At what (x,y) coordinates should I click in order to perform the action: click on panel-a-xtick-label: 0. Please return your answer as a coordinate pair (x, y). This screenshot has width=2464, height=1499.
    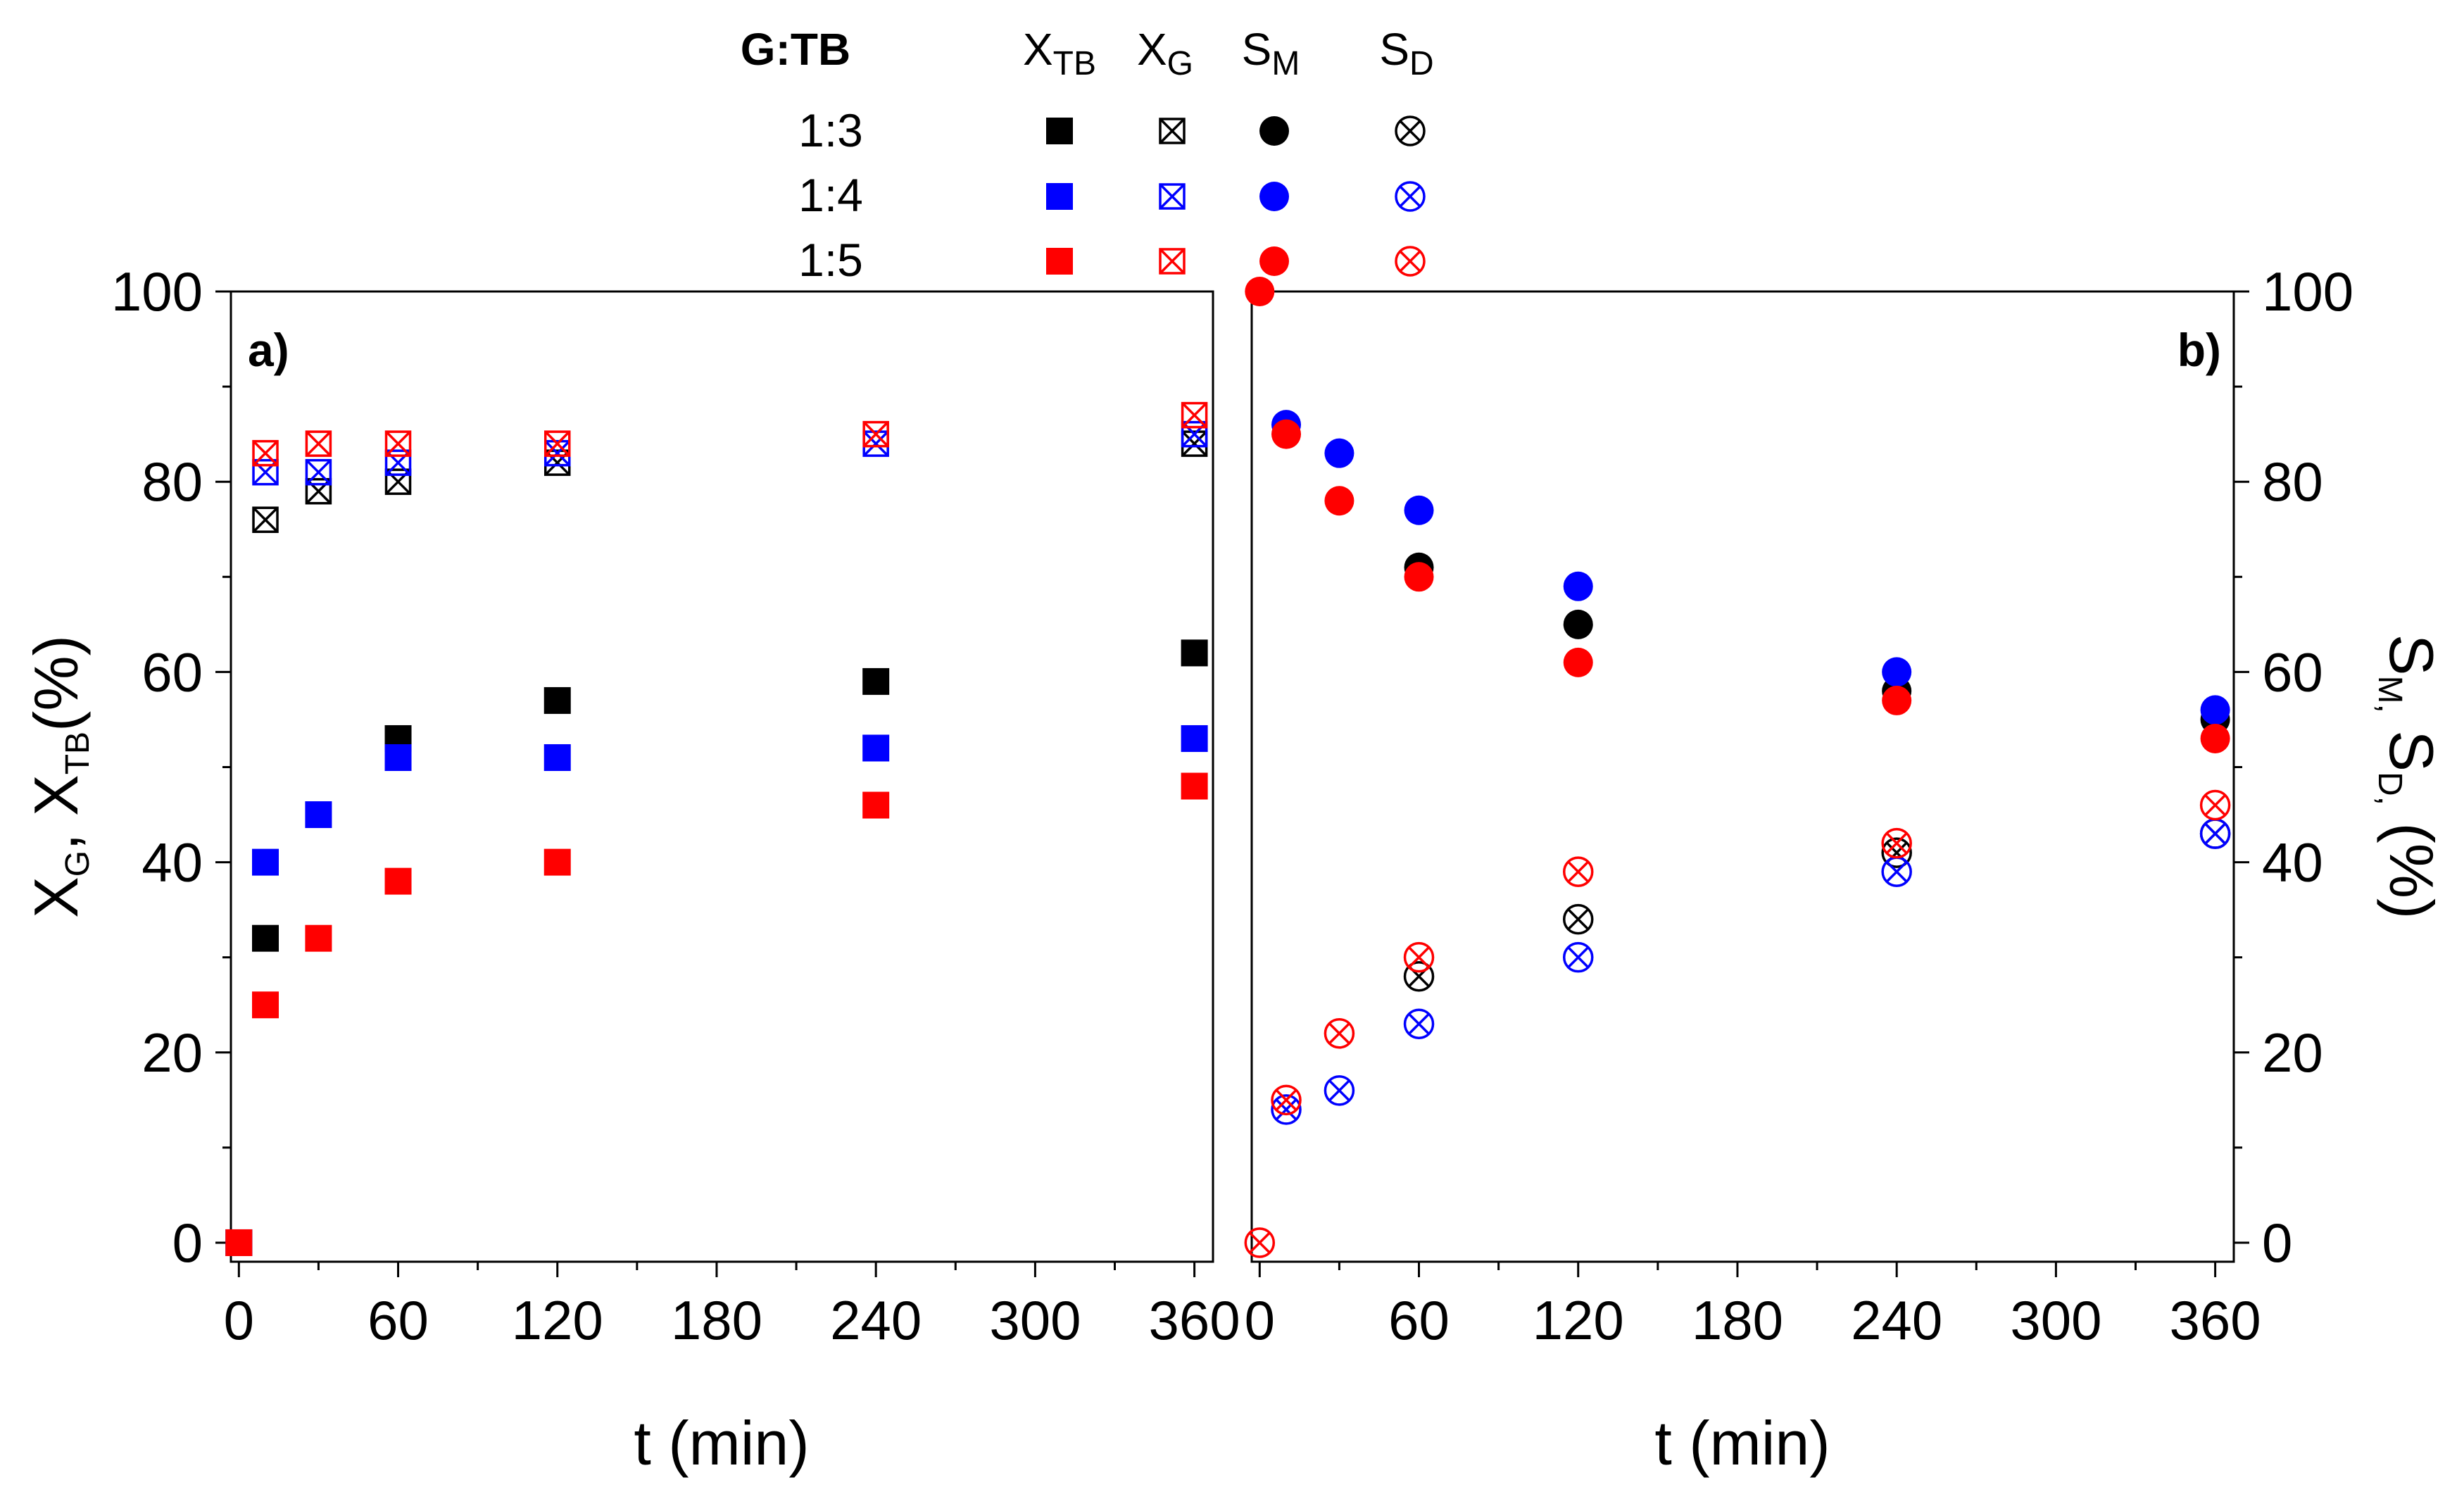
    Looking at the image, I should click on (239, 1320).